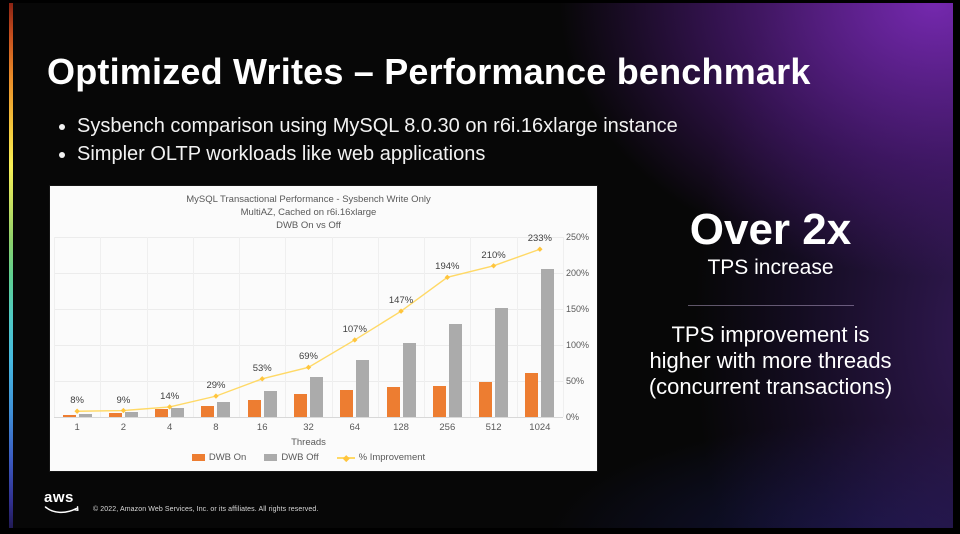  I want to click on callout-subhead: TPS increase, so click(770, 267).